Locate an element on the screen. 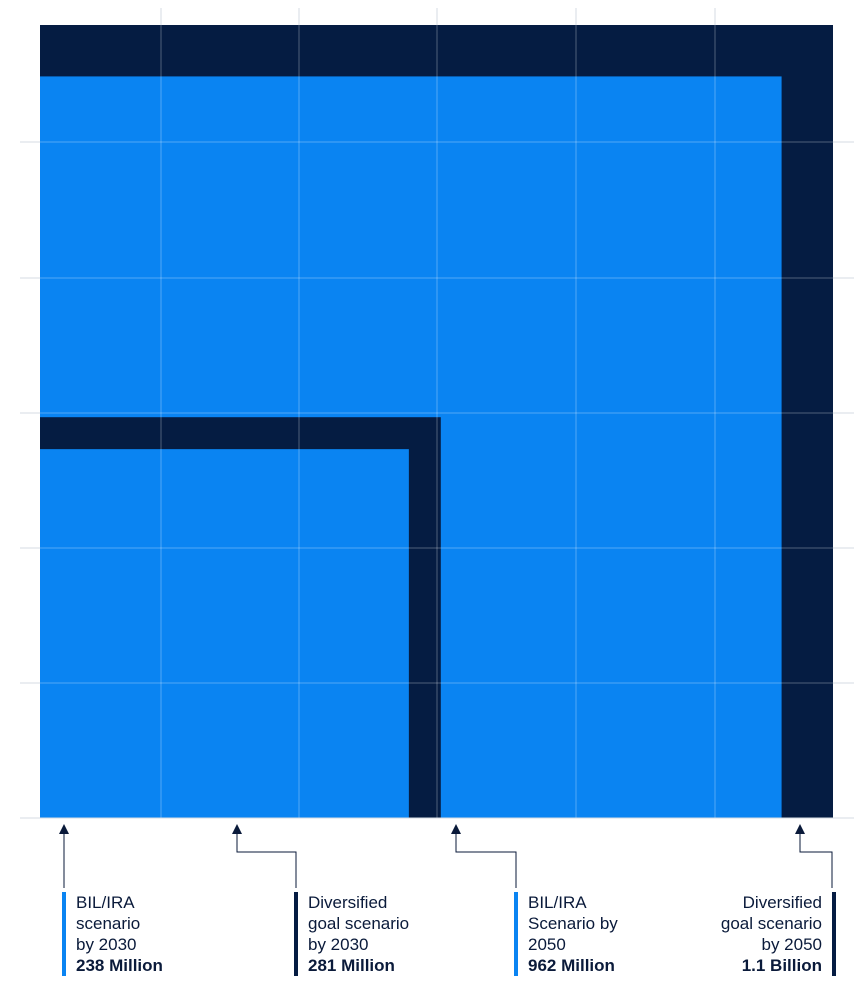 This screenshot has width=854, height=992. label-bil-ira-2030: BIL/IRA scenario by 2030 238 Million is located at coordinates (112, 934).